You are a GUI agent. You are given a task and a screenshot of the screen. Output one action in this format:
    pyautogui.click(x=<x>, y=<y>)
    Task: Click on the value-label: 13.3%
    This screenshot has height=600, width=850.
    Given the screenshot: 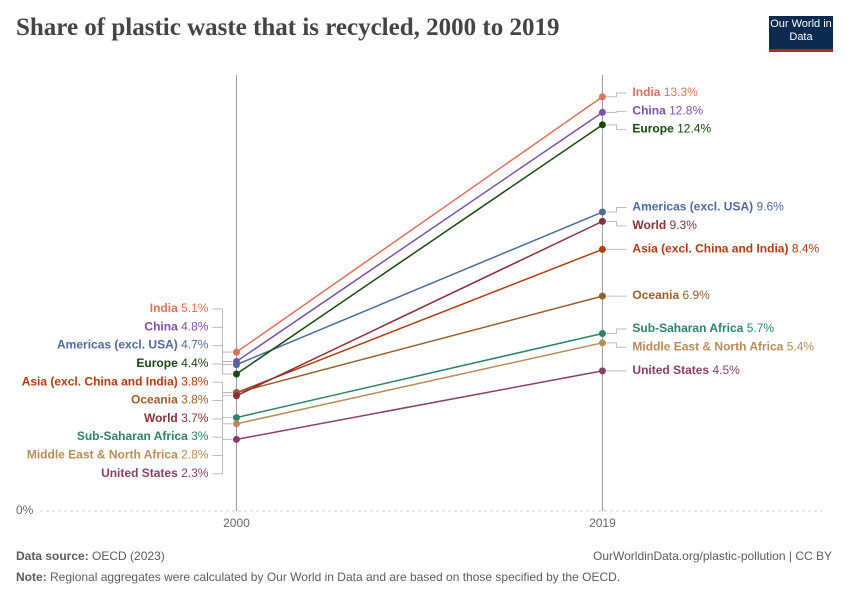 What is the action you would take?
    pyautogui.click(x=681, y=92)
    